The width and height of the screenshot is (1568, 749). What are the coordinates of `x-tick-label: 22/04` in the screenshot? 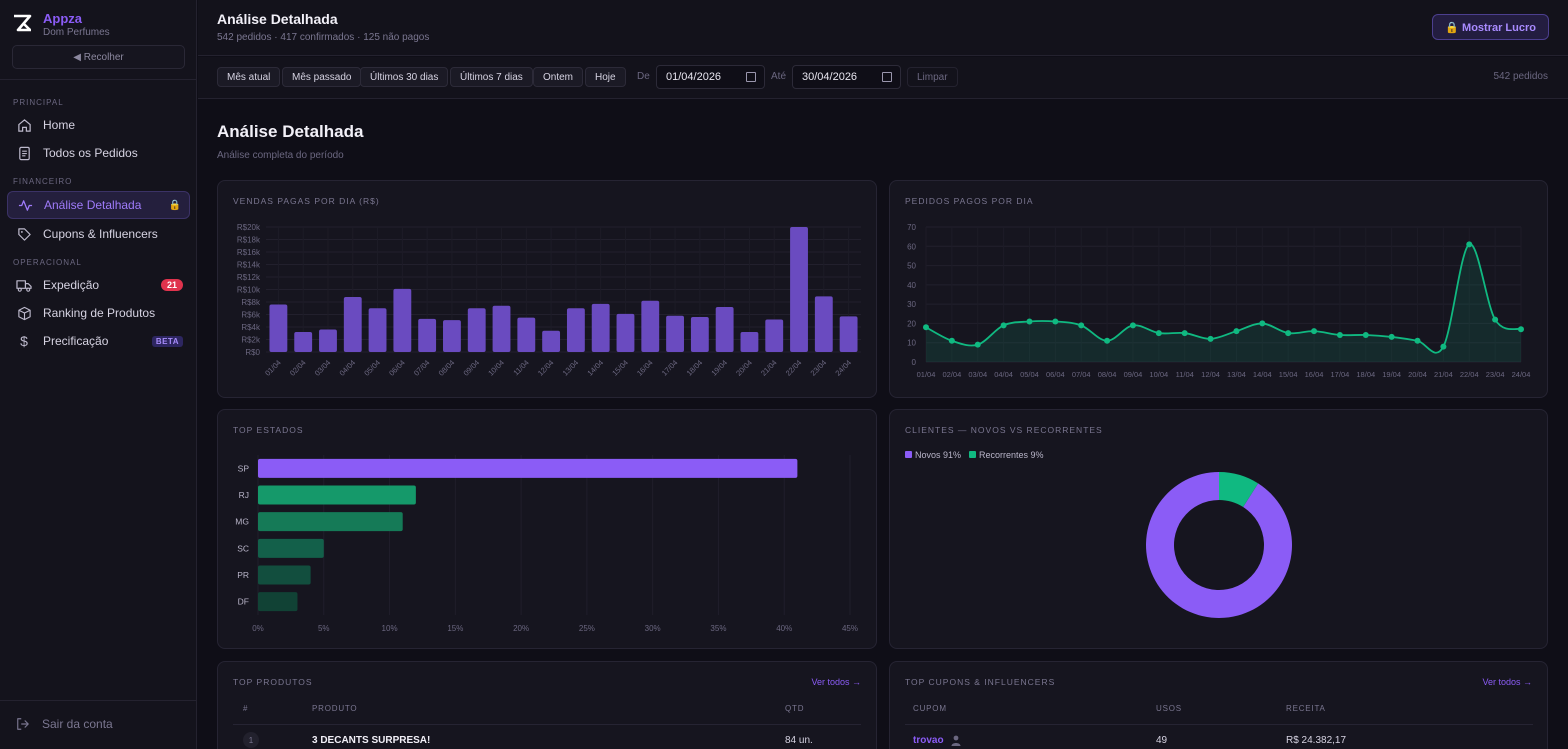 It's located at (794, 368).